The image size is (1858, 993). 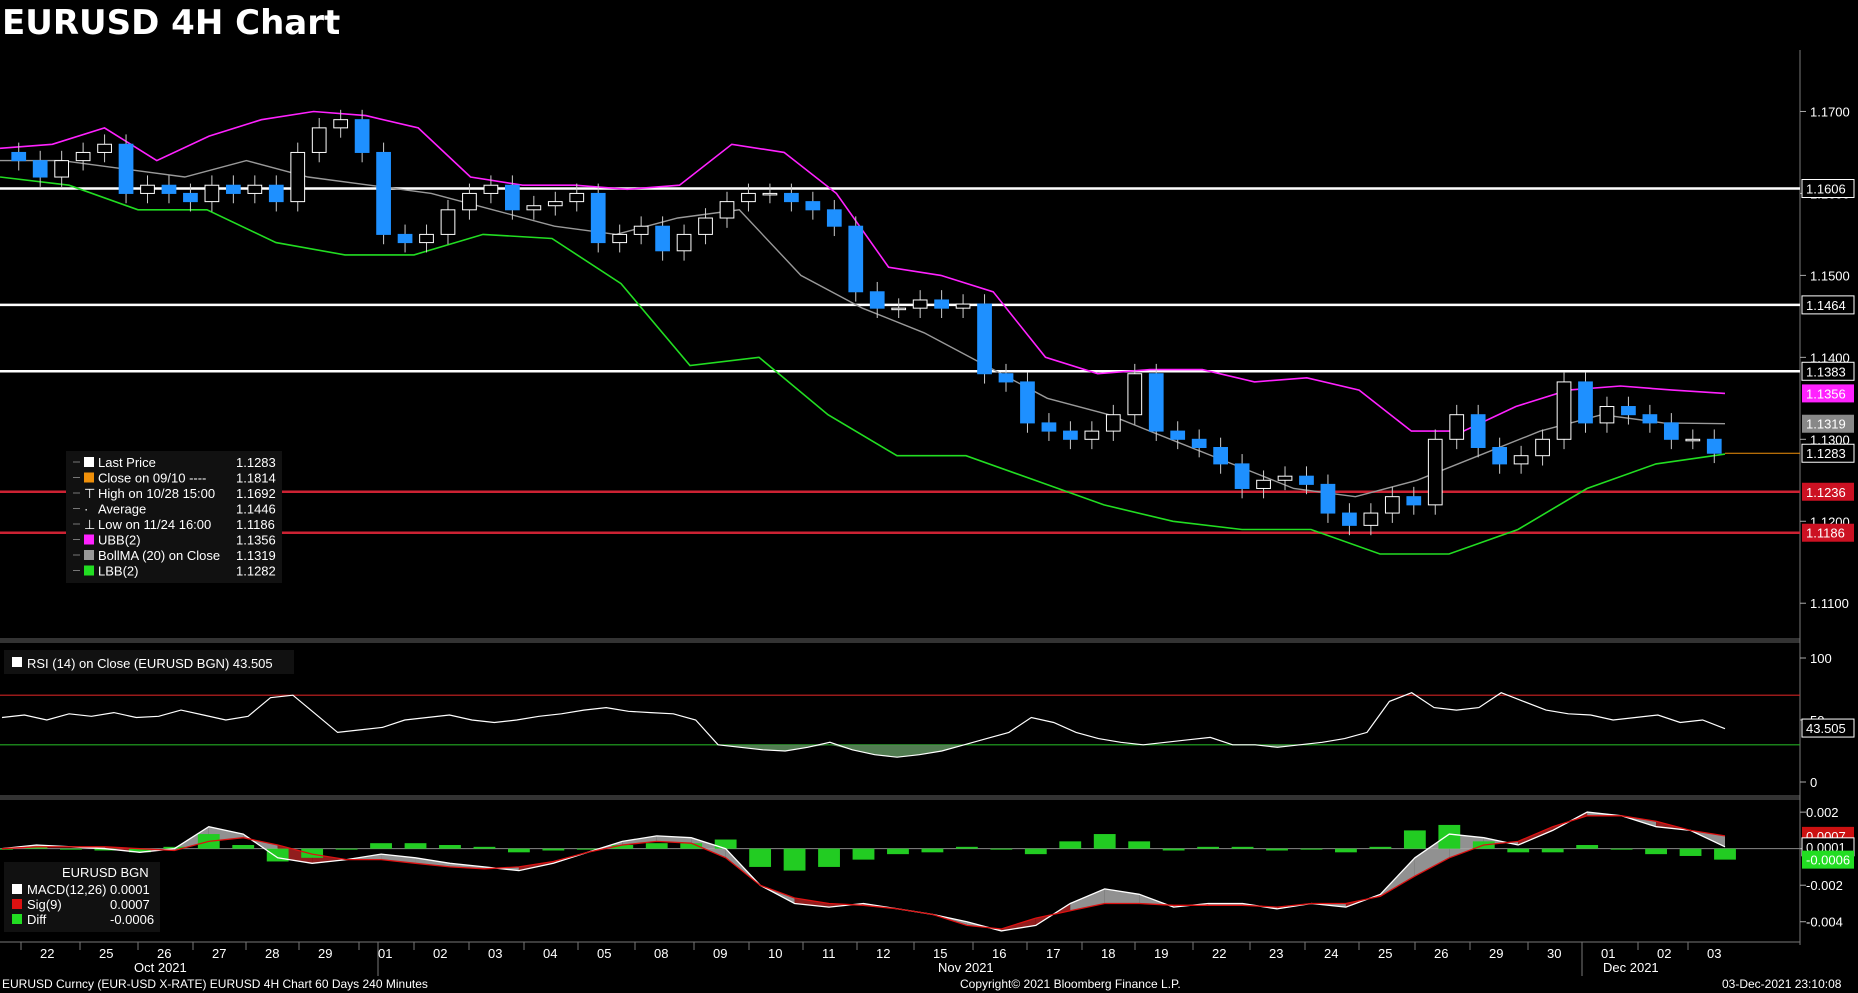 What do you see at coordinates (440, 953) in the screenshot?
I see `date-label: 02` at bounding box center [440, 953].